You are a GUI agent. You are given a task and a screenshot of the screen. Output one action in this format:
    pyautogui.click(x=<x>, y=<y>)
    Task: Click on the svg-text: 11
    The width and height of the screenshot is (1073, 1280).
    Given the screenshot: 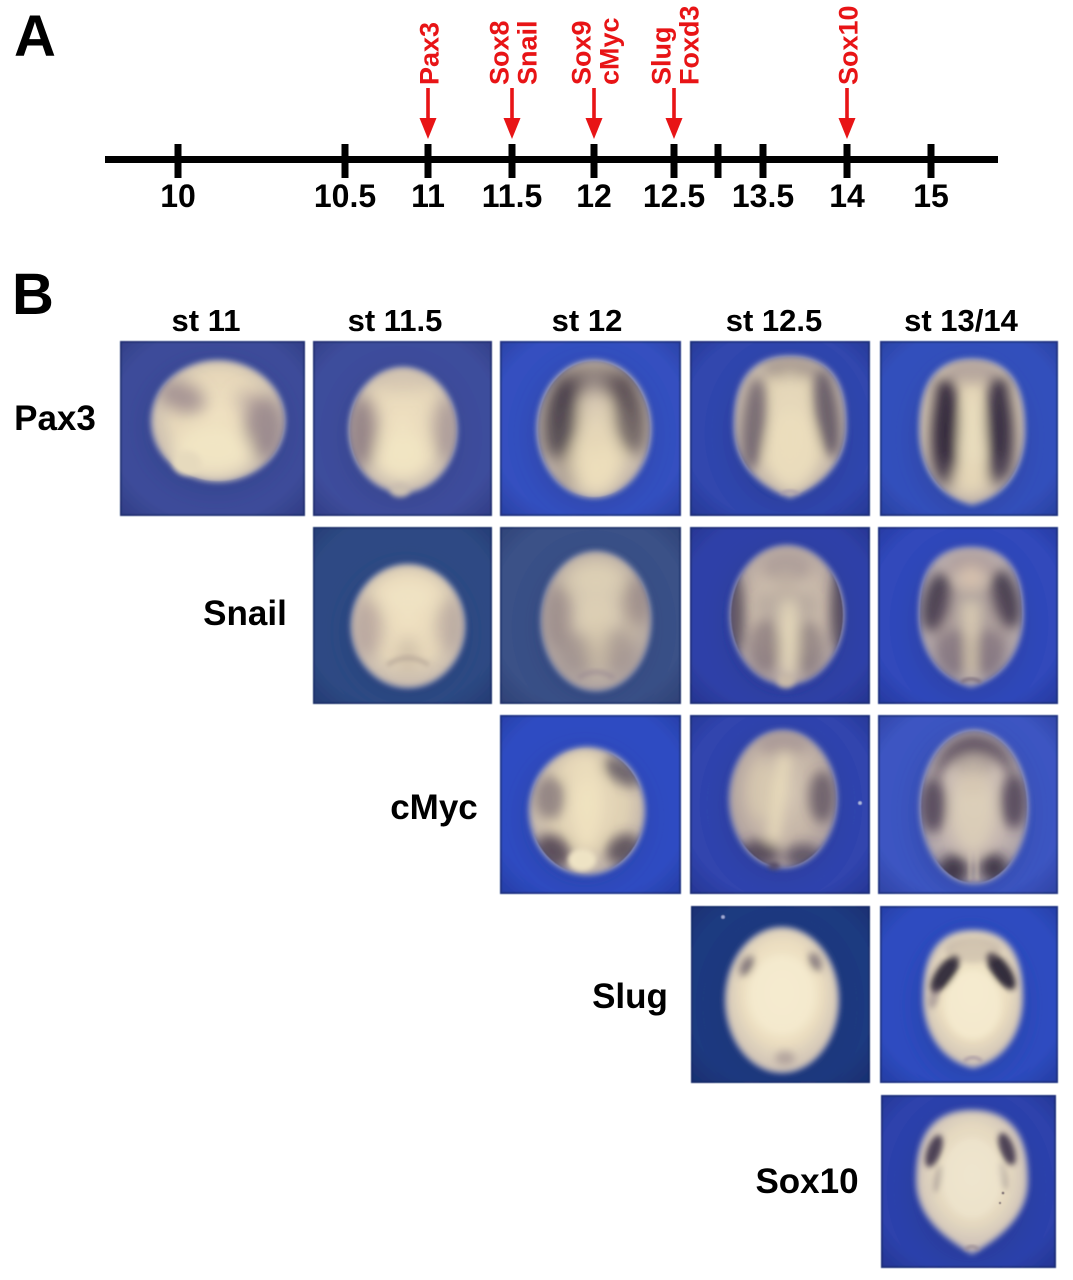 What is the action you would take?
    pyautogui.click(x=428, y=196)
    